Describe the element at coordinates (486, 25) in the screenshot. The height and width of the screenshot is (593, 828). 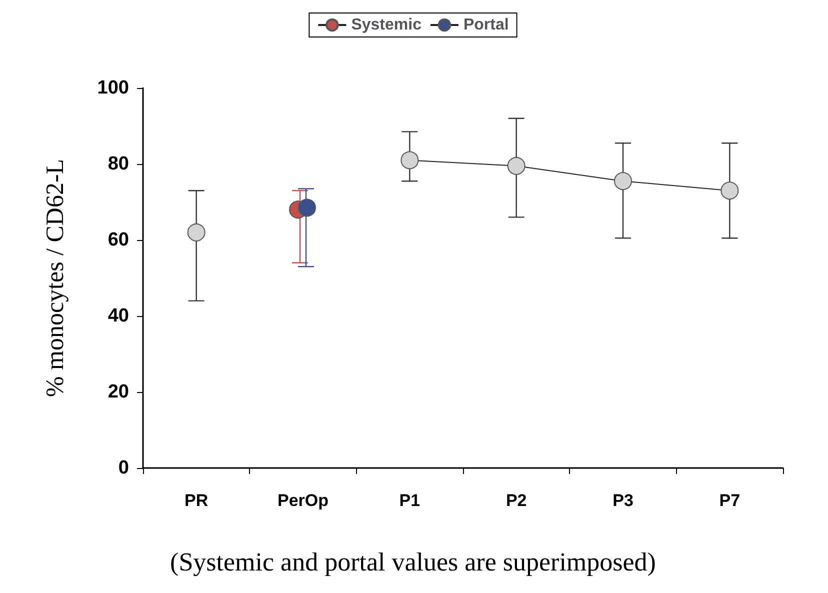
I see `legend-label: Portal` at that location.